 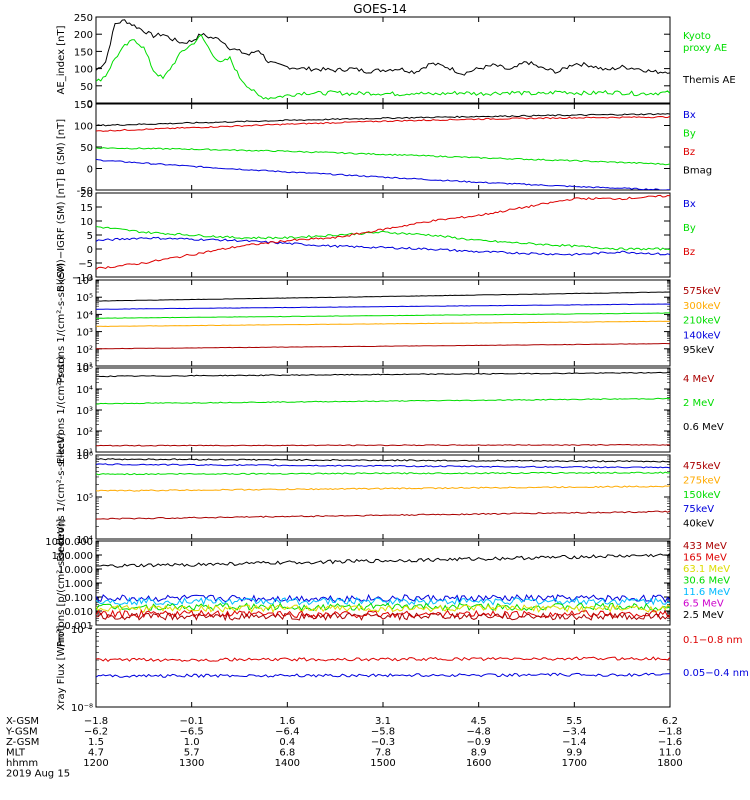 What do you see at coordinates (95, 763) in the screenshot?
I see `x-row-value: 1200` at bounding box center [95, 763].